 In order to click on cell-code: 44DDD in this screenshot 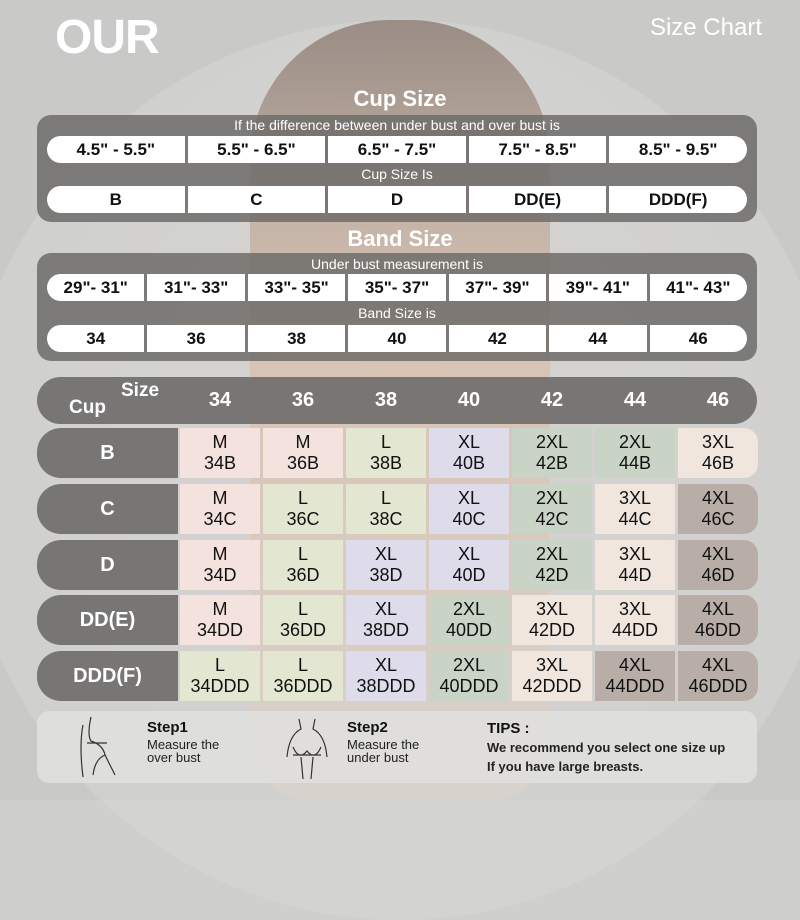, I will do `click(635, 686)`.